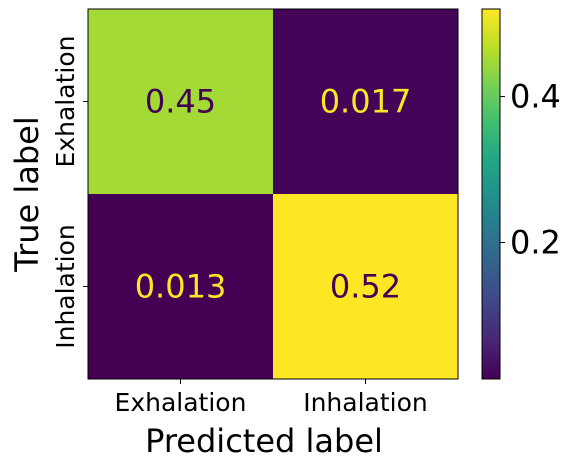 The width and height of the screenshot is (575, 466). I want to click on x-tick-label: Inhalation, so click(365, 402).